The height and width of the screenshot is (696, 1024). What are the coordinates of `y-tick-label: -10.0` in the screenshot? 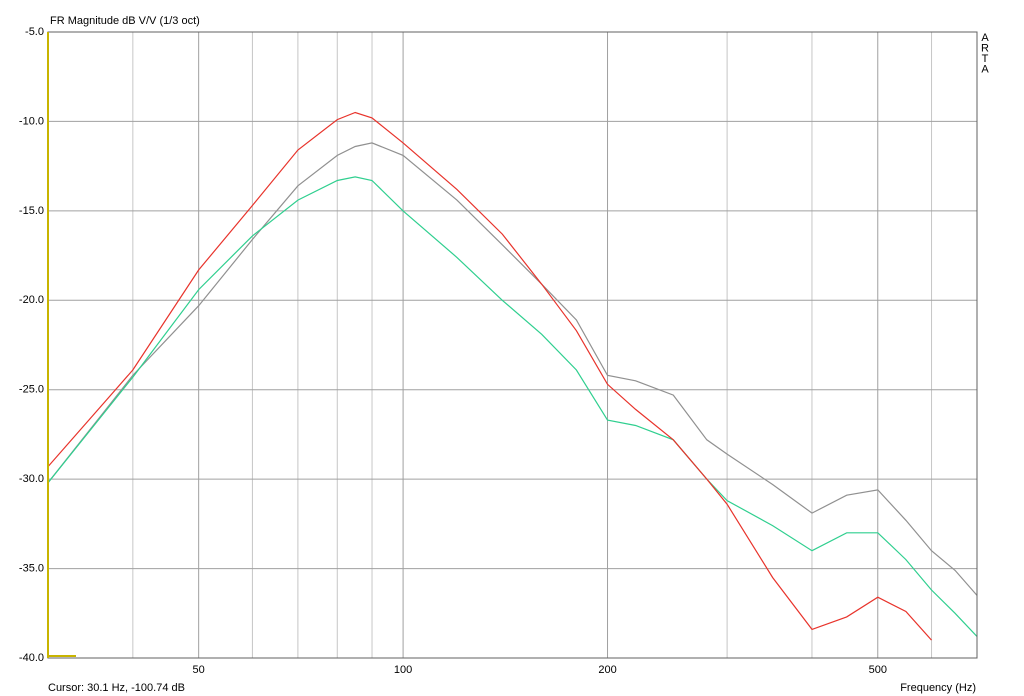 It's located at (31, 121).